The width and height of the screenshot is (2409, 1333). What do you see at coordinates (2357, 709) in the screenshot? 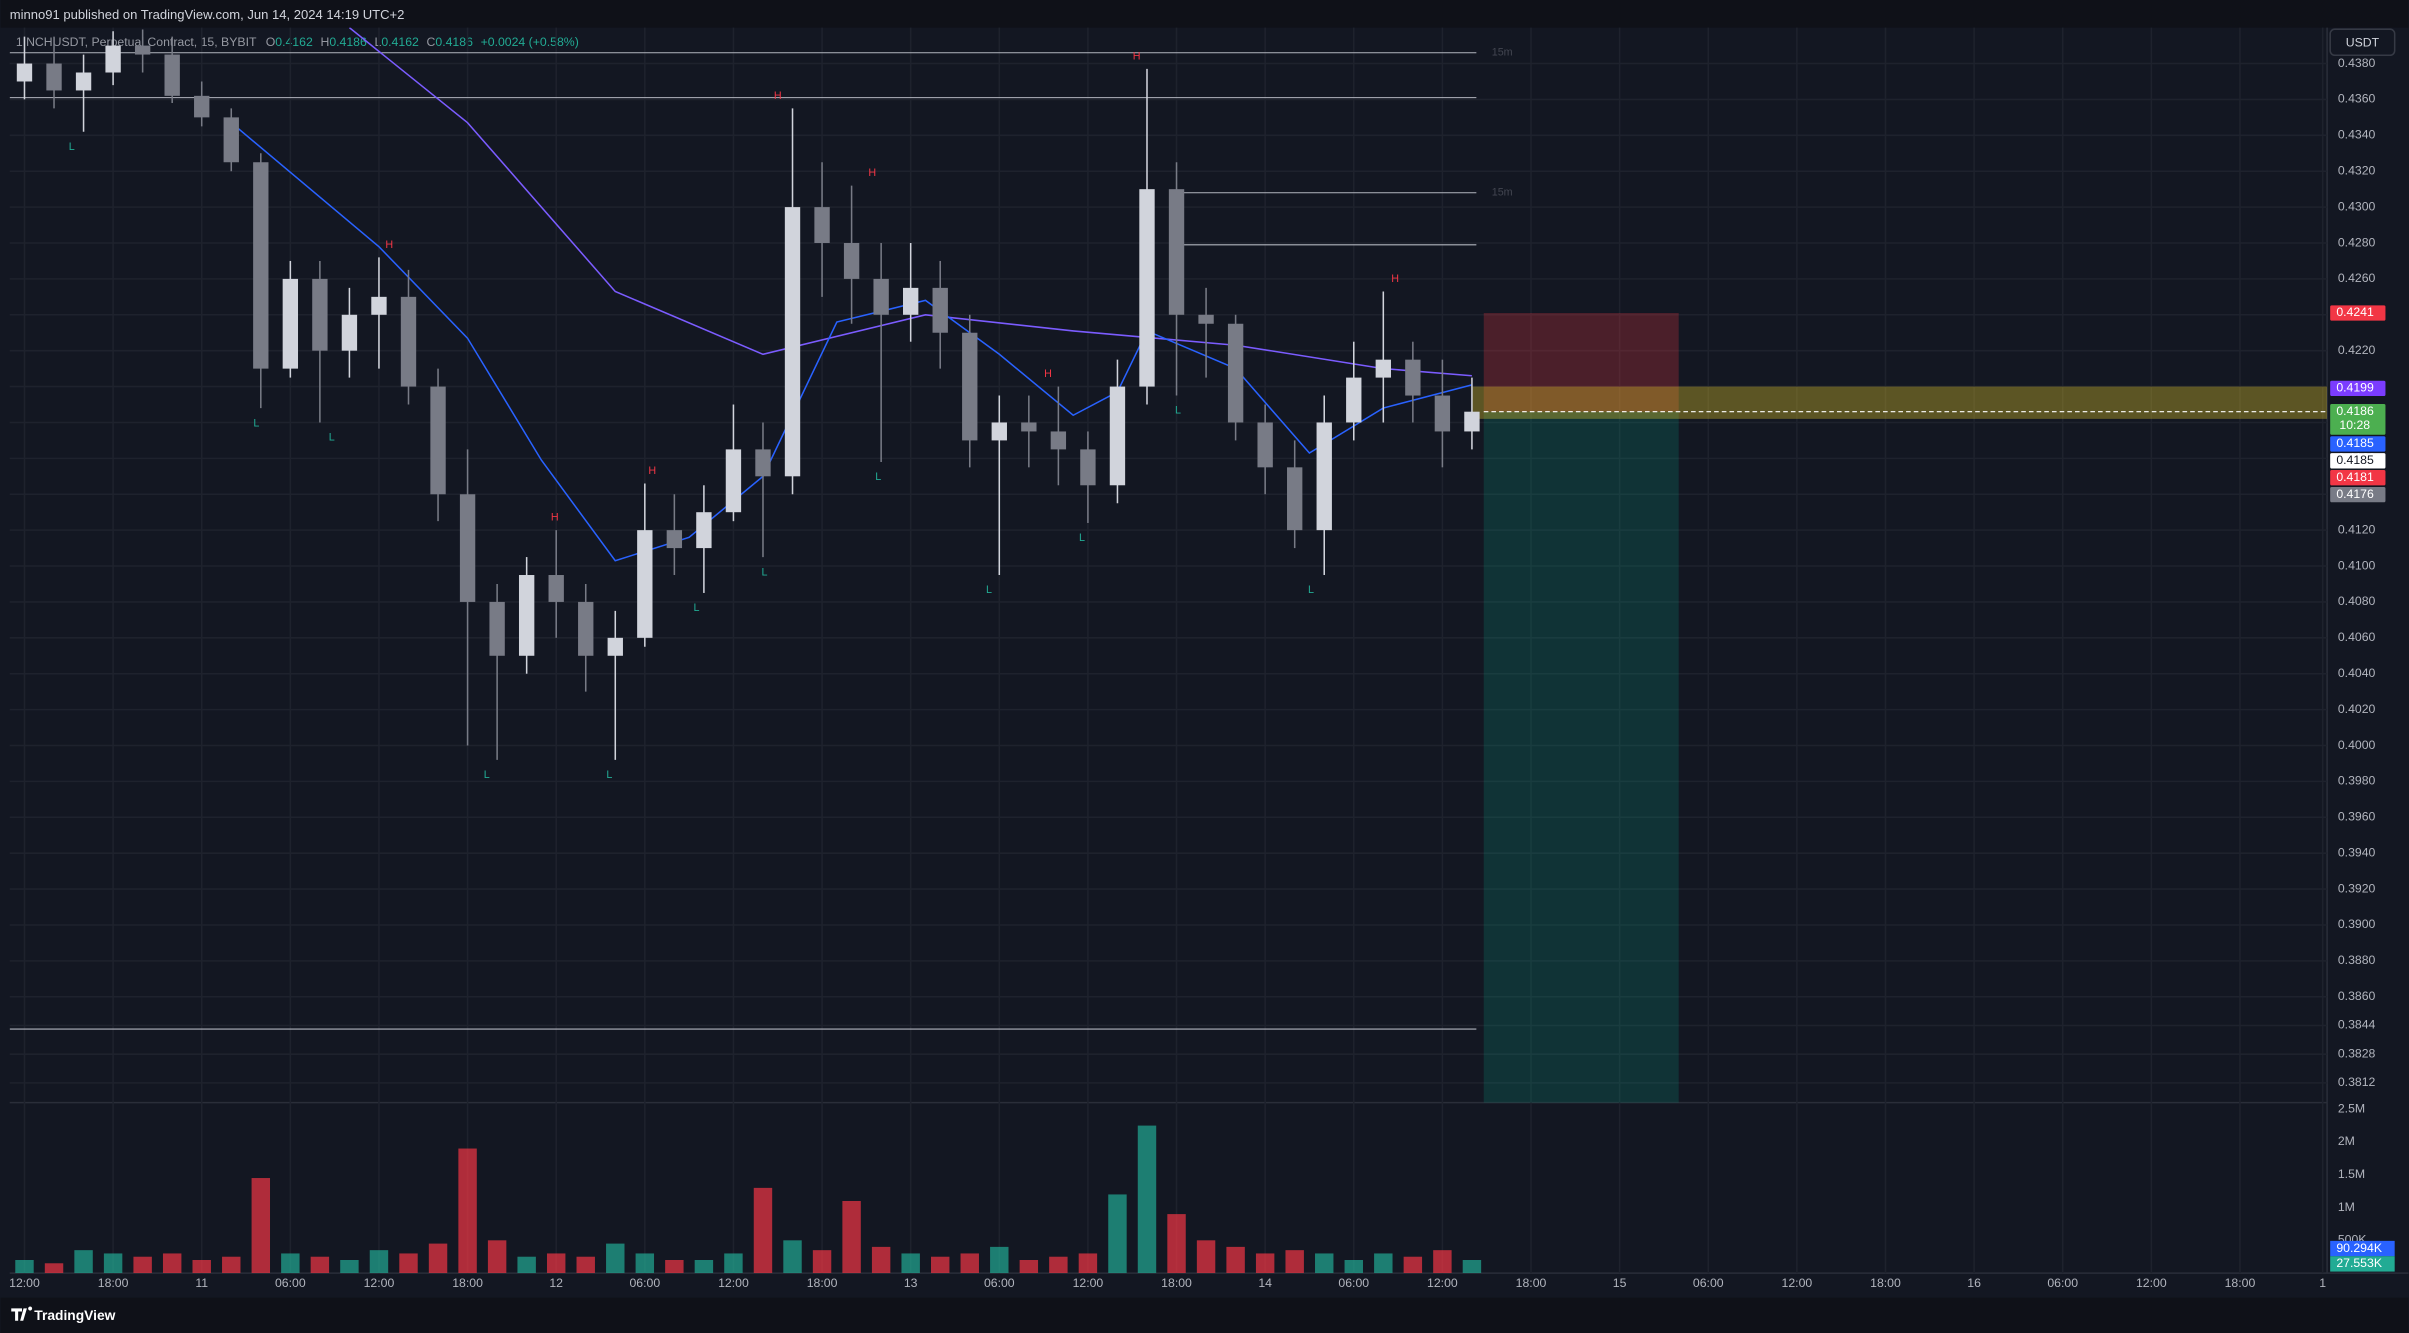
I see `y-tick-label: 0.4020` at bounding box center [2357, 709].